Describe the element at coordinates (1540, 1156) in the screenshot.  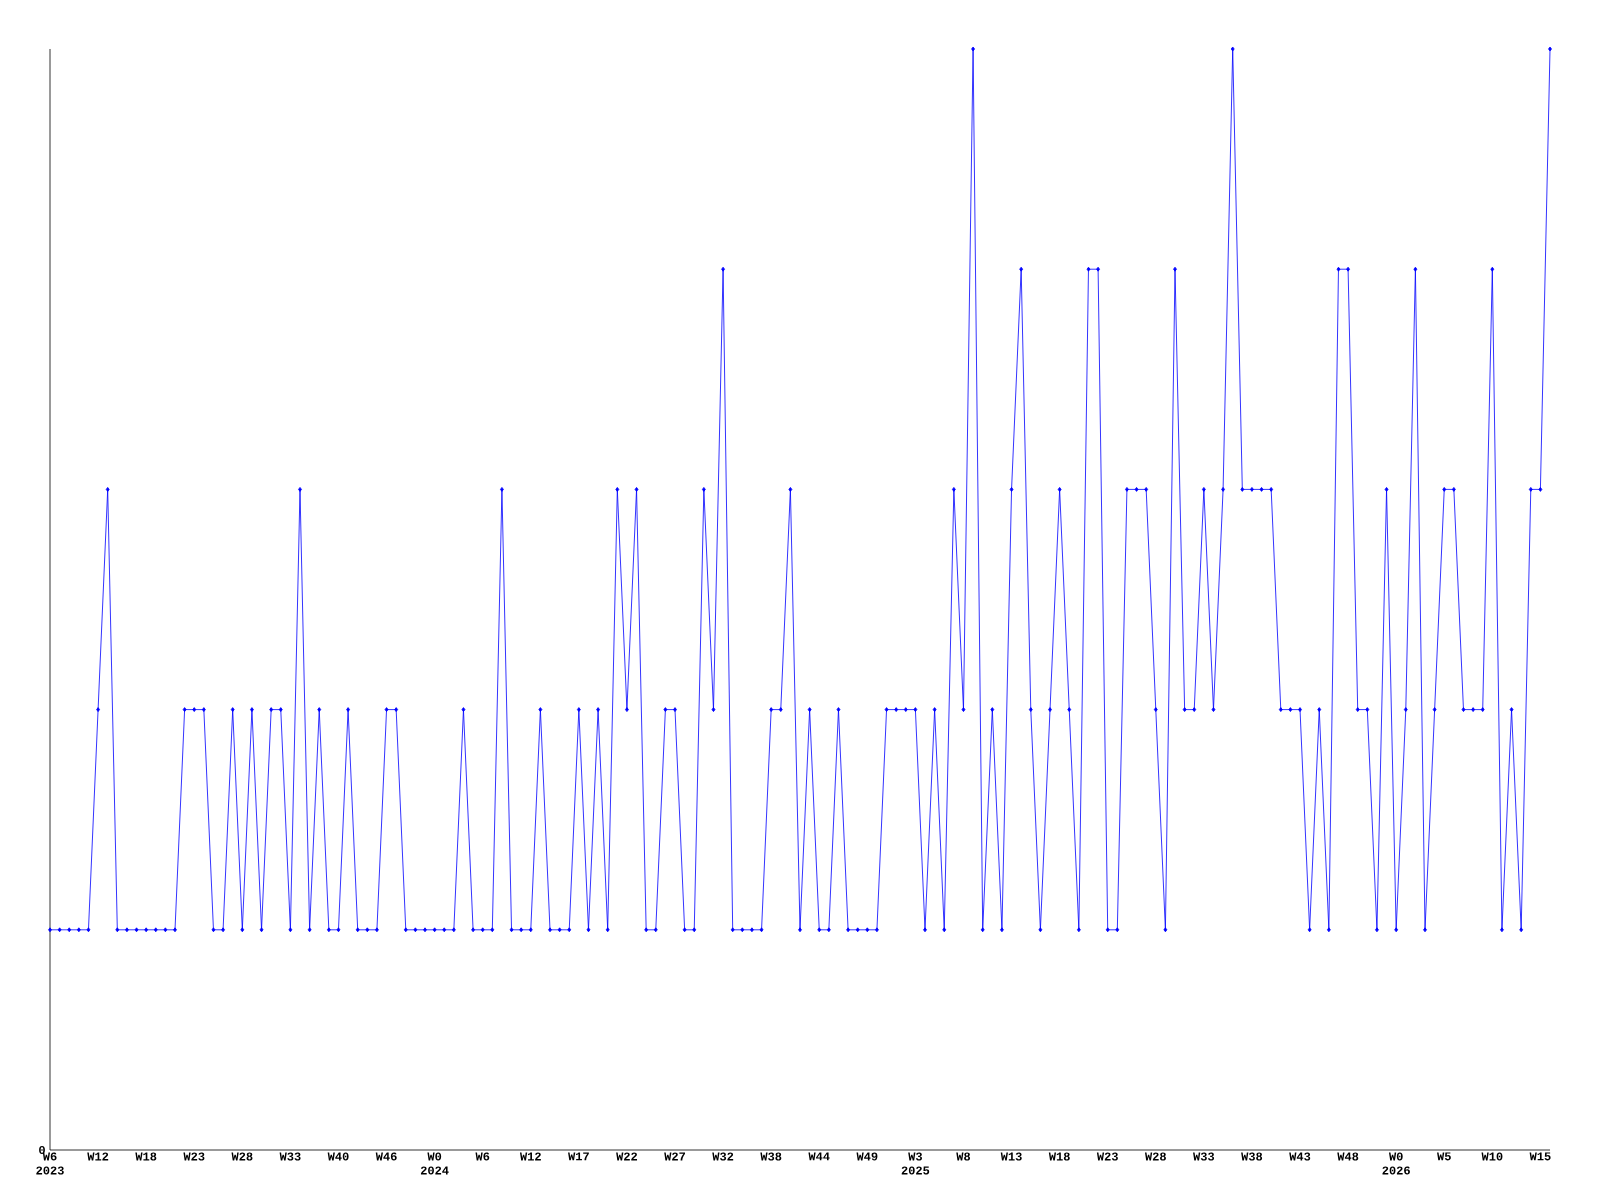
I see `x-tick-label: W15` at that location.